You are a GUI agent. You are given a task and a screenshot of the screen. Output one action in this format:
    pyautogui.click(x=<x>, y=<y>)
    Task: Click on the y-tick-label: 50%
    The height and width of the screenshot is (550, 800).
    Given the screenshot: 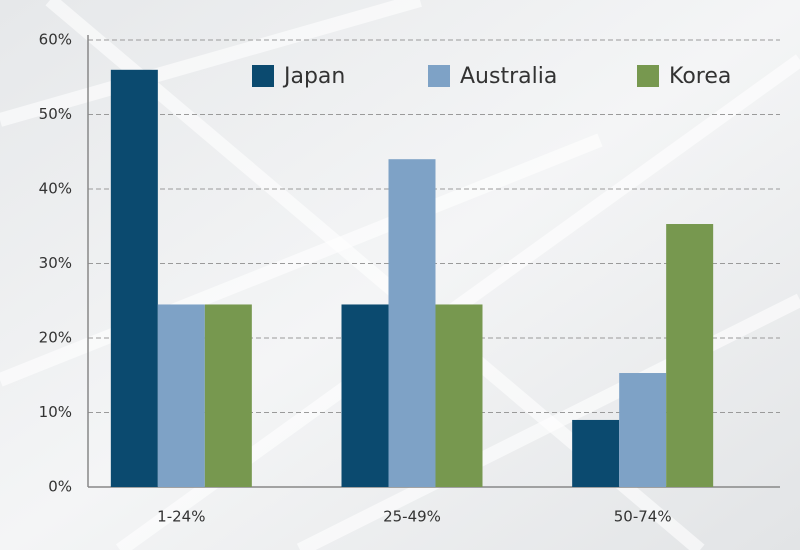 What is the action you would take?
    pyautogui.click(x=55, y=114)
    